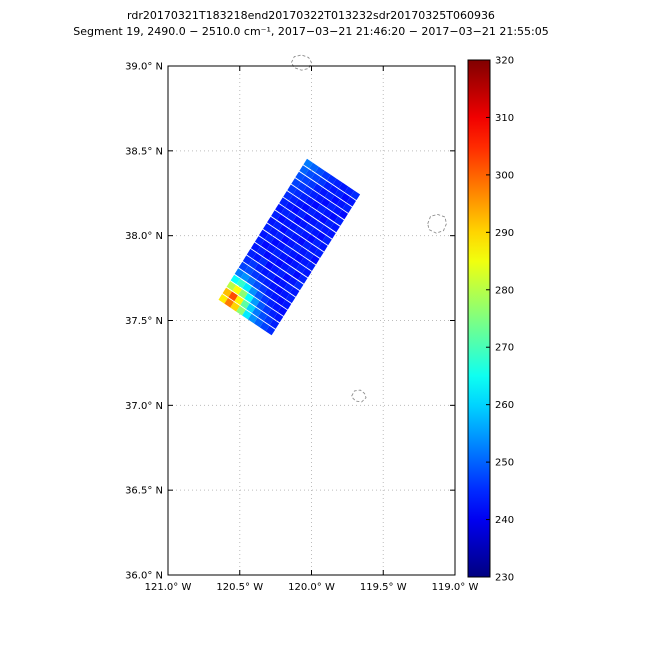  Describe the element at coordinates (504, 118) in the screenshot. I see `colorbar-tick-label: 310` at that location.